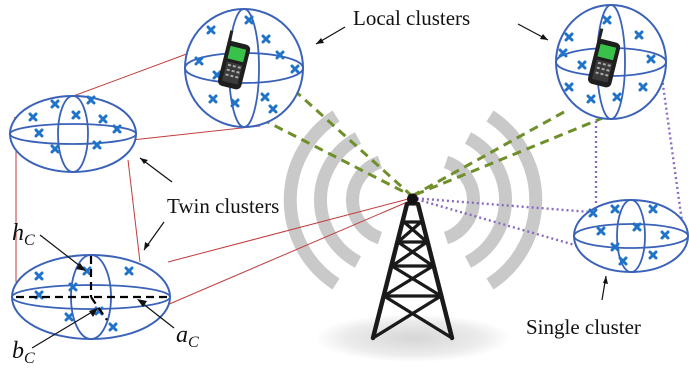  Describe the element at coordinates (93, 288) in the screenshot. I see `cluster-axes` at that location.